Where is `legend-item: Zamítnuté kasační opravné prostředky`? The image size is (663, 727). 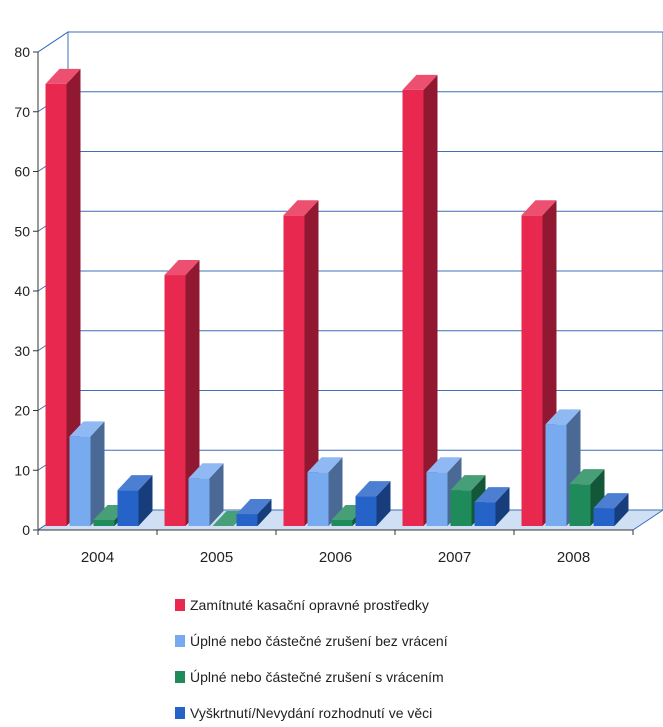 legend-item: Zamítnuté kasační opravné prostředky is located at coordinates (302, 605).